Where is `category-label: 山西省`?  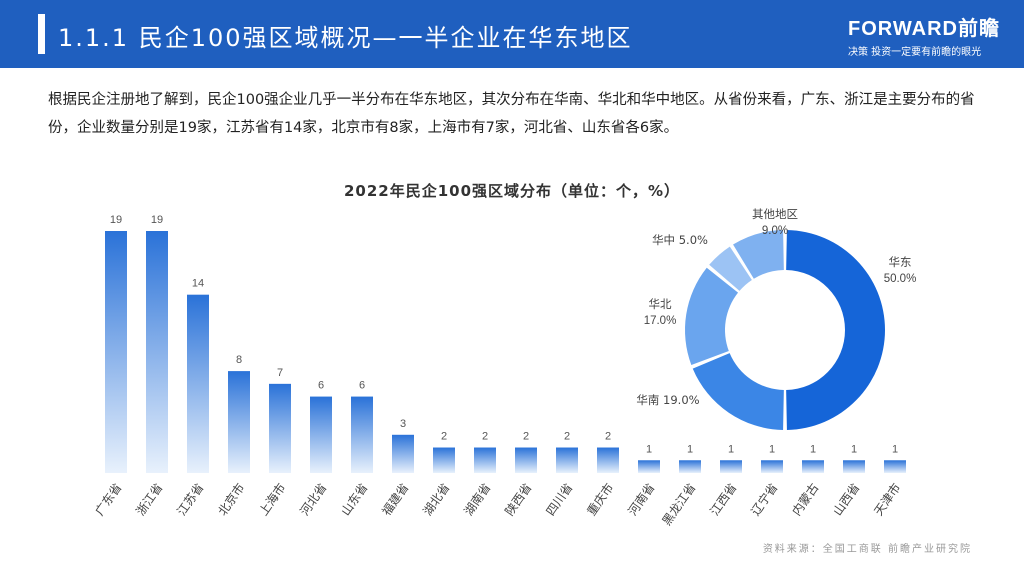 category-label: 山西省 is located at coordinates (846, 500).